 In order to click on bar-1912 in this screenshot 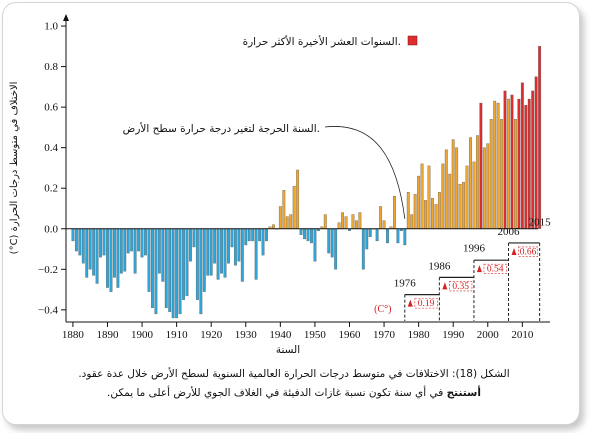, I will do `click(183, 264)`.